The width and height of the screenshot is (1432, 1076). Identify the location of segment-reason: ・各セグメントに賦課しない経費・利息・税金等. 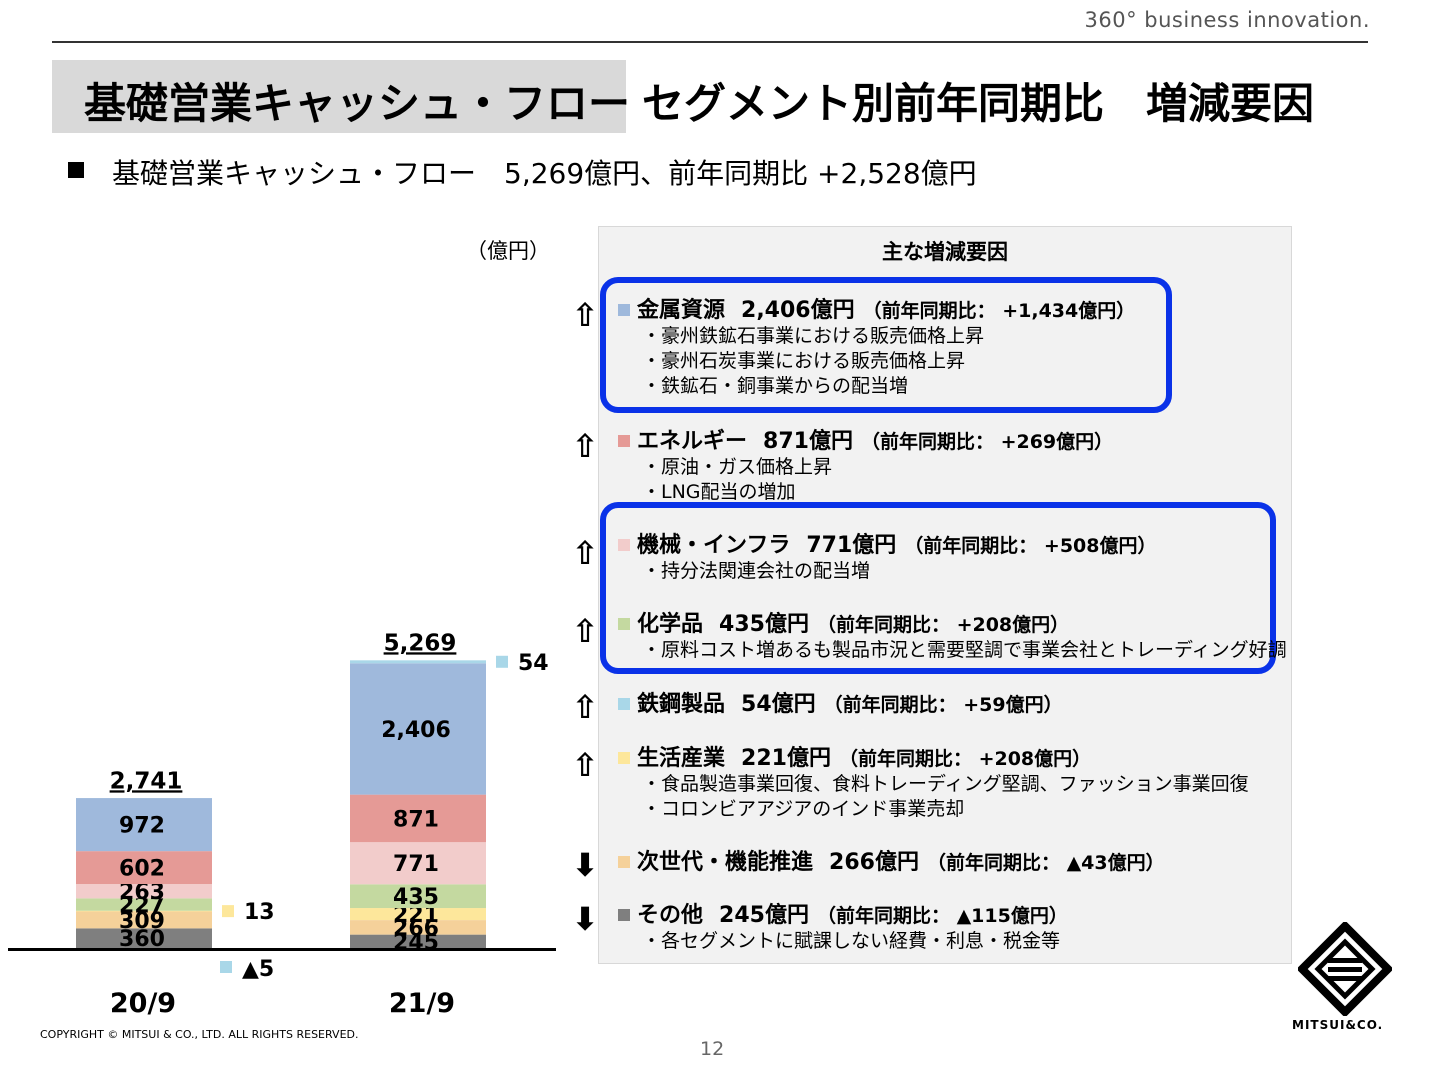
(851, 941).